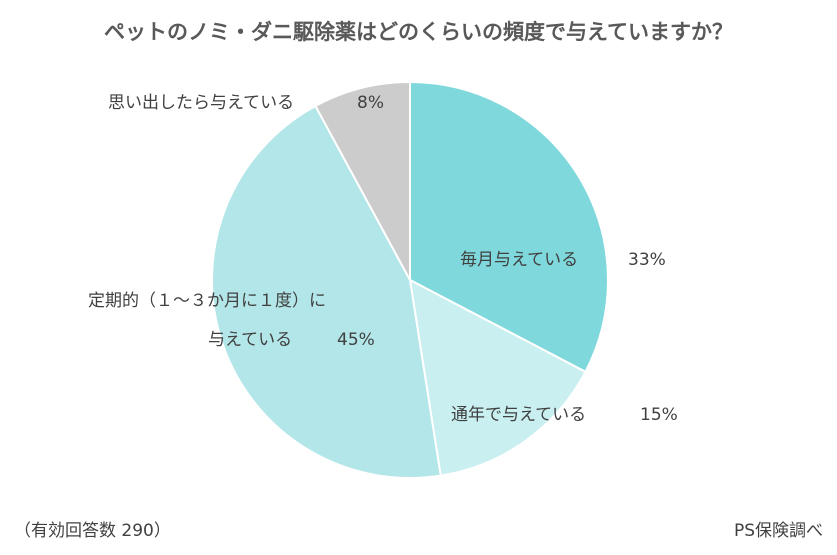 This screenshot has height=555, width=837. What do you see at coordinates (778, 531) in the screenshot?
I see `source-note: PS保険調べ` at bounding box center [778, 531].